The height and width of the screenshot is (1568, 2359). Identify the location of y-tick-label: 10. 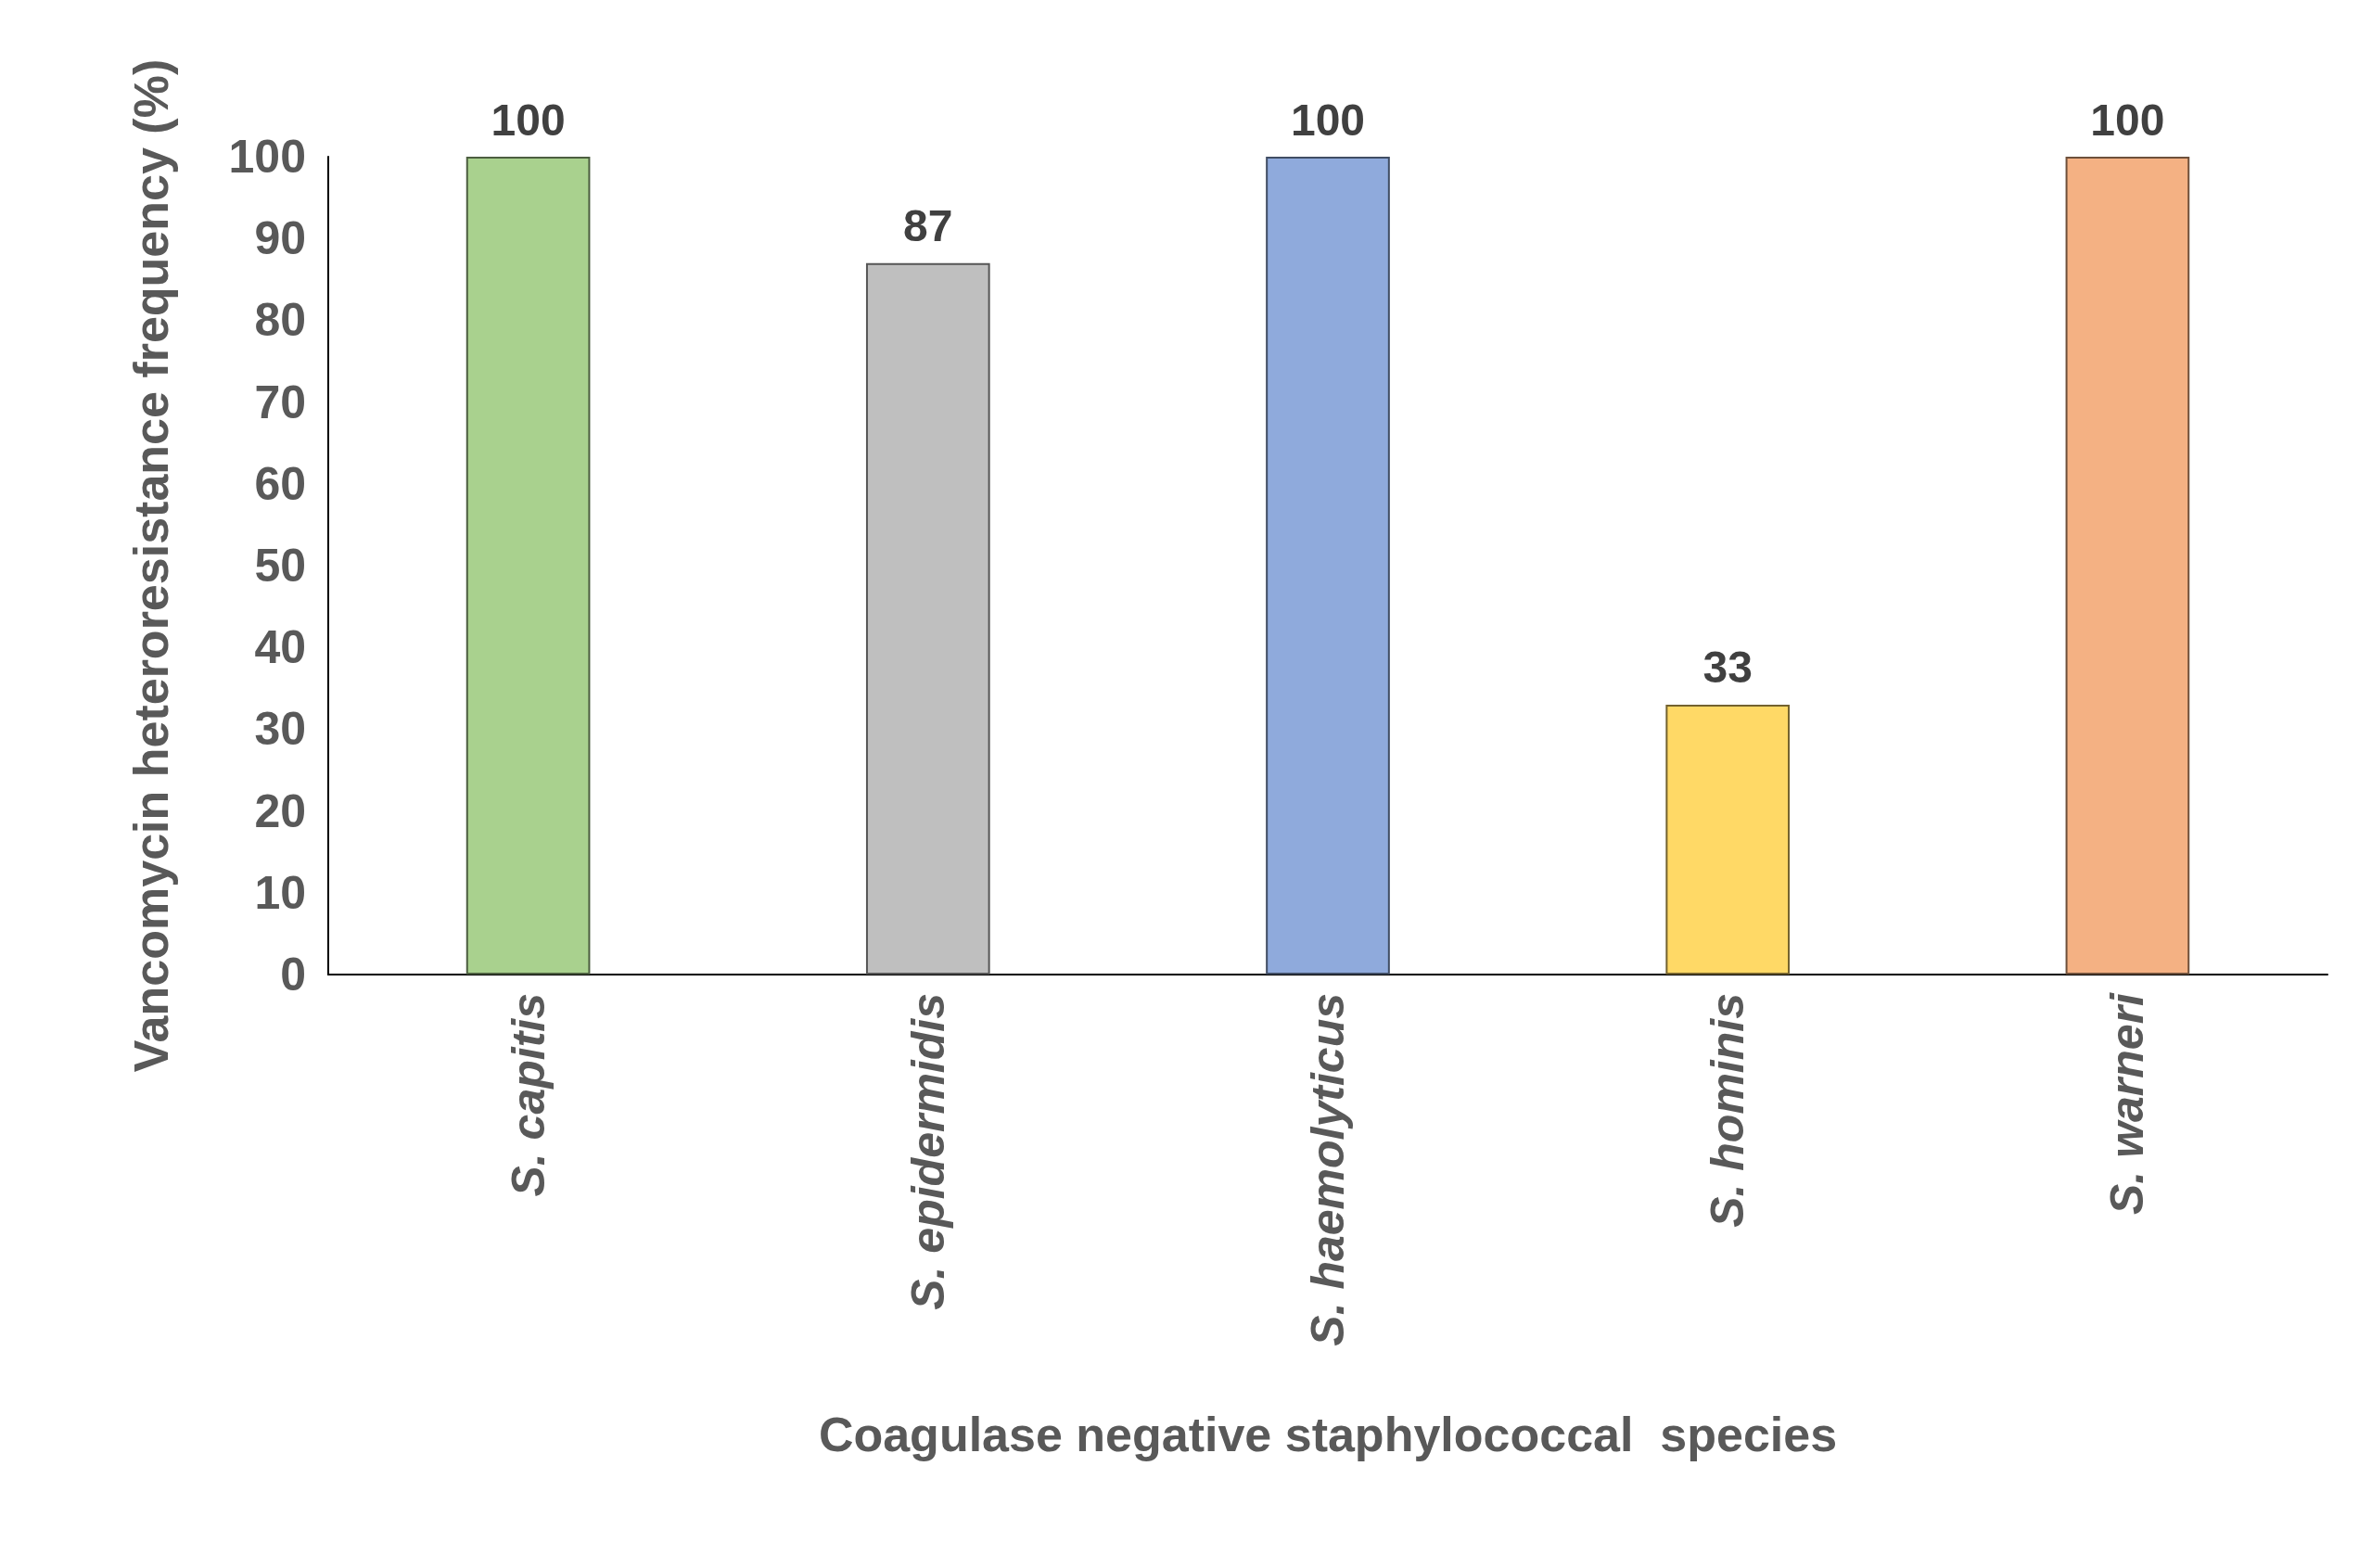
(280, 892).